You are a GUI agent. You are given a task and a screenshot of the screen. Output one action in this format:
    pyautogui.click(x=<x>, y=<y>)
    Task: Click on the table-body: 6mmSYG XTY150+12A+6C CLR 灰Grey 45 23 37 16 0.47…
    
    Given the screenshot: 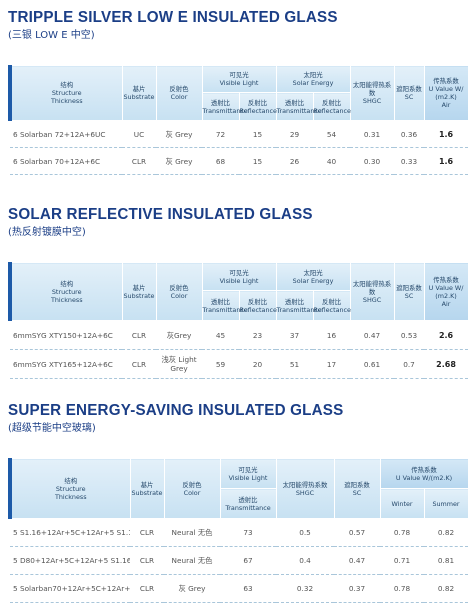 What is the action you would take?
    pyautogui.click(x=239, y=349)
    